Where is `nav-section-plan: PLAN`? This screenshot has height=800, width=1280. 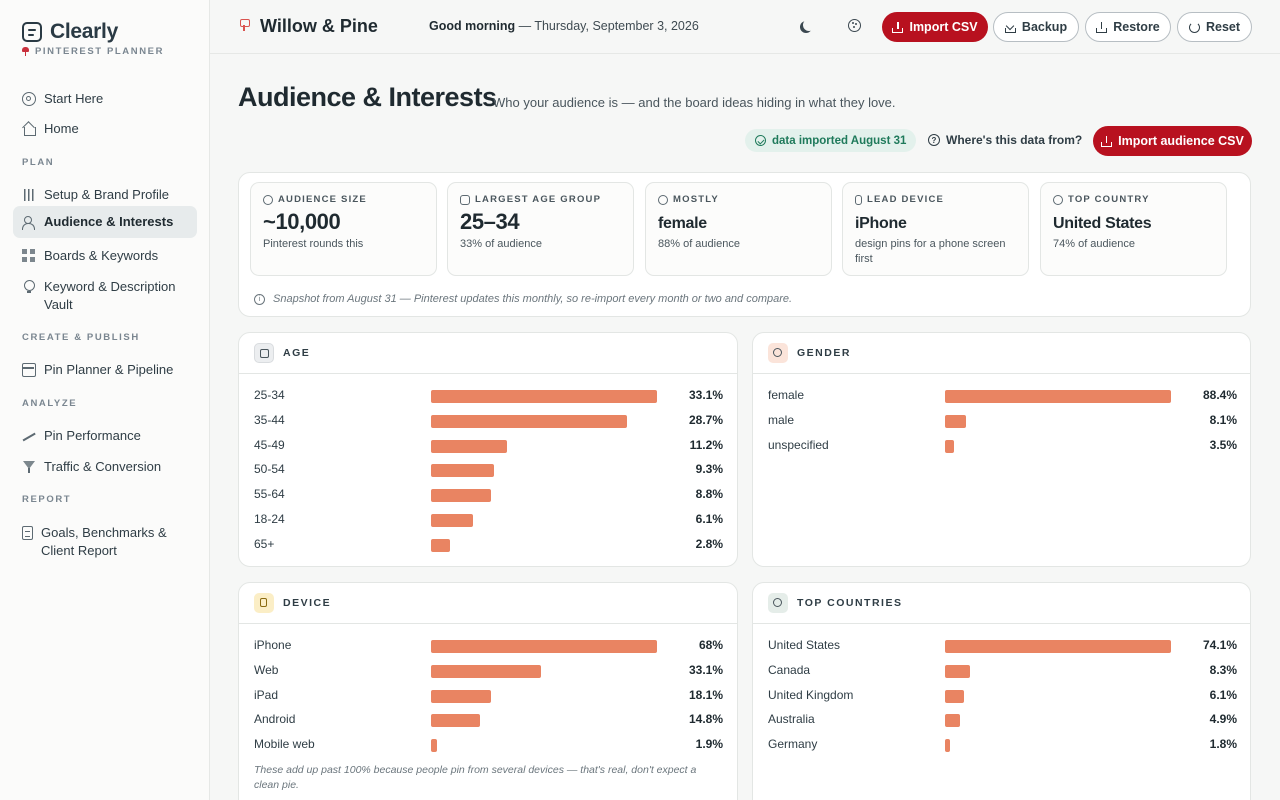 nav-section-plan: PLAN is located at coordinates (38, 162).